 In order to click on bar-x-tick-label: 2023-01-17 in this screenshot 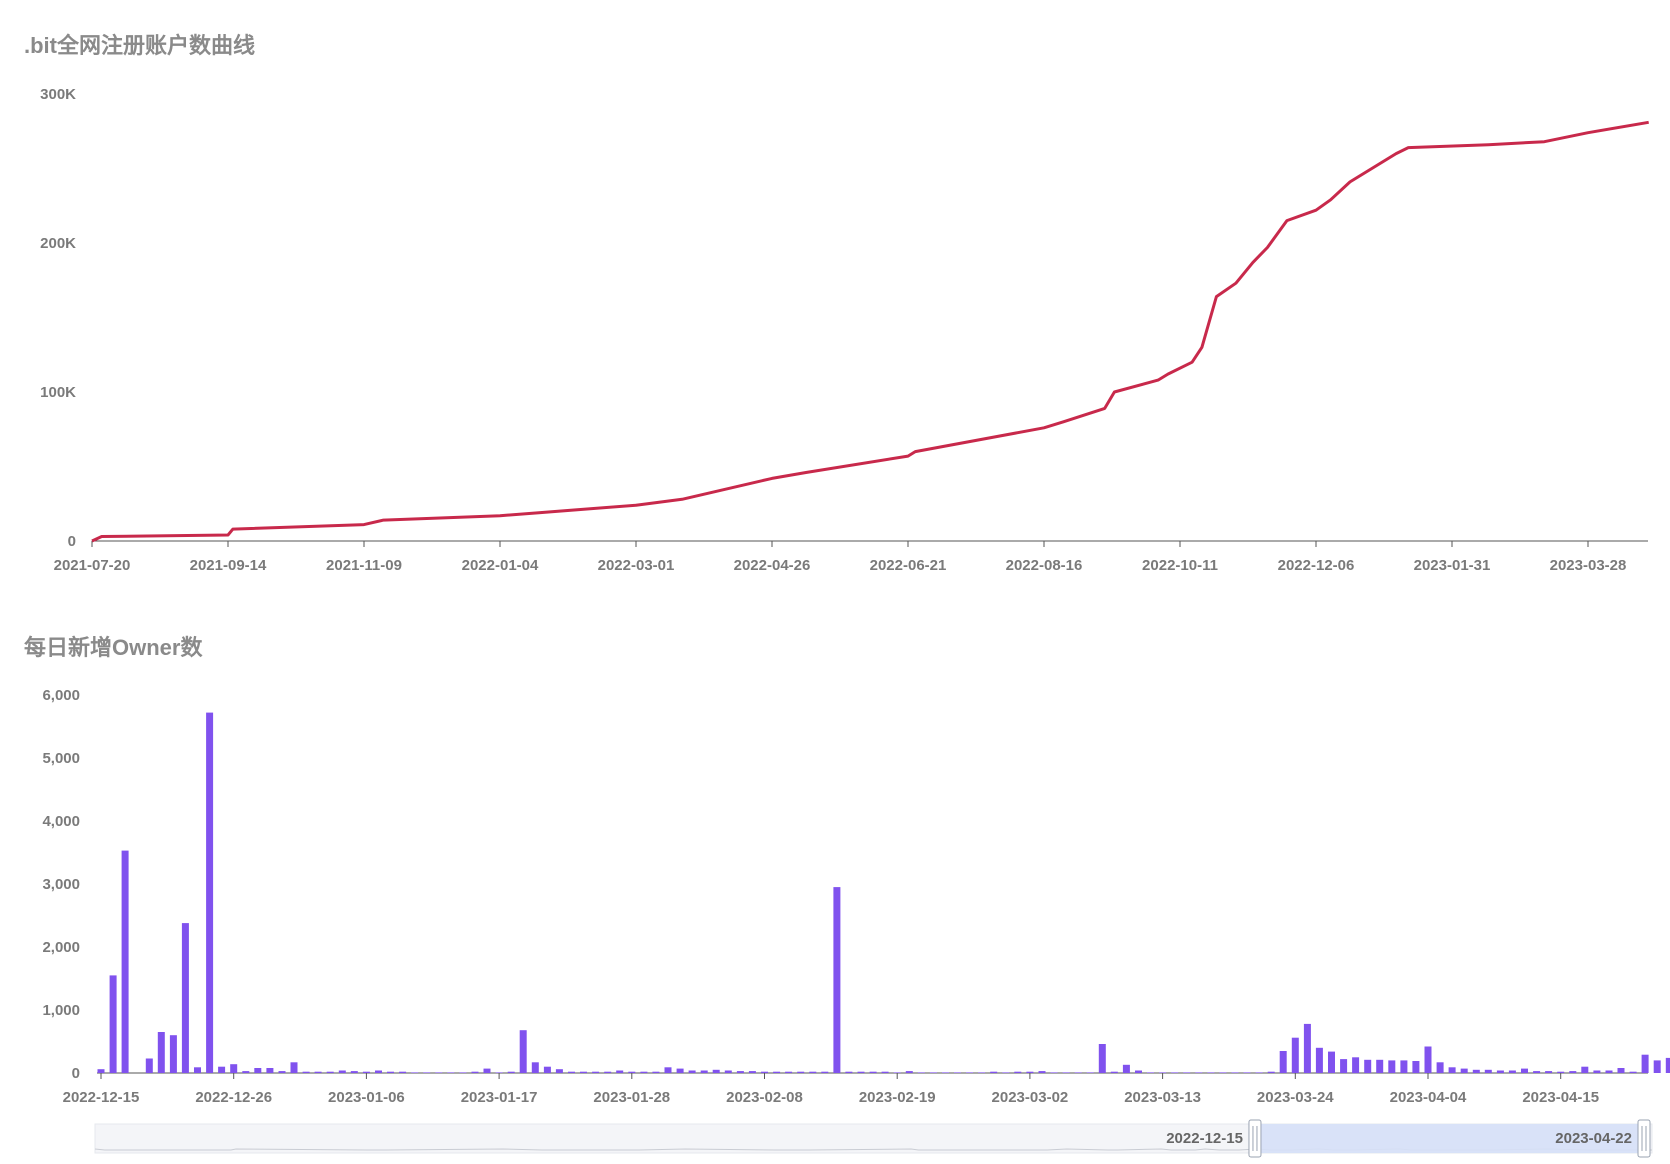, I will do `click(499, 1097)`.